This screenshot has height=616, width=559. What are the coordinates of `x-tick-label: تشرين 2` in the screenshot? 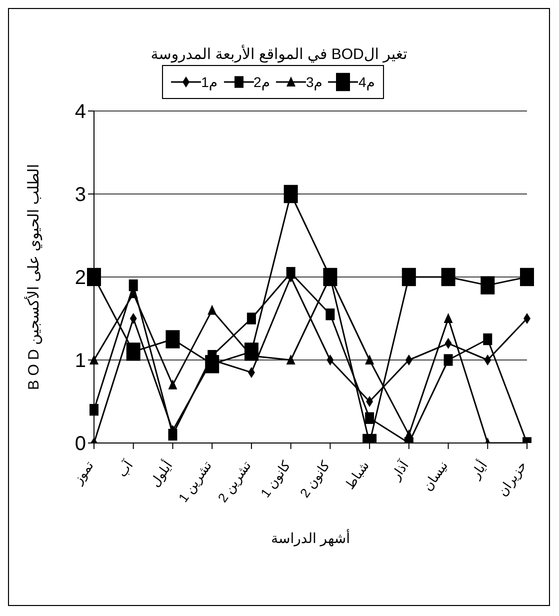 It's located at (234, 482).